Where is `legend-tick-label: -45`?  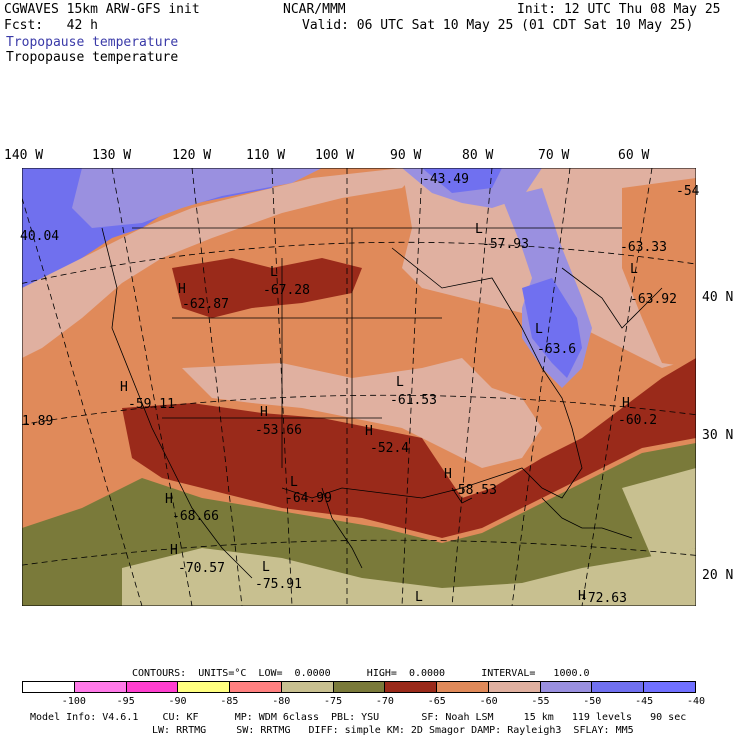 legend-tick-label: -45 is located at coordinates (644, 701).